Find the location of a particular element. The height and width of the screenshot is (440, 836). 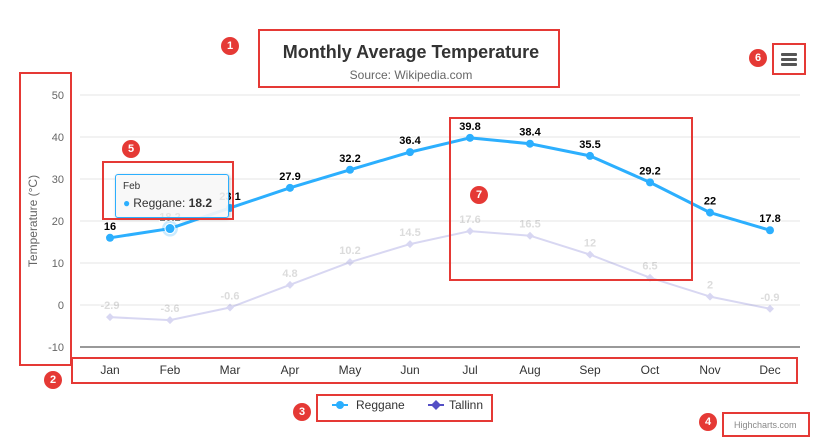

data-label: 38.4 is located at coordinates (530, 133).